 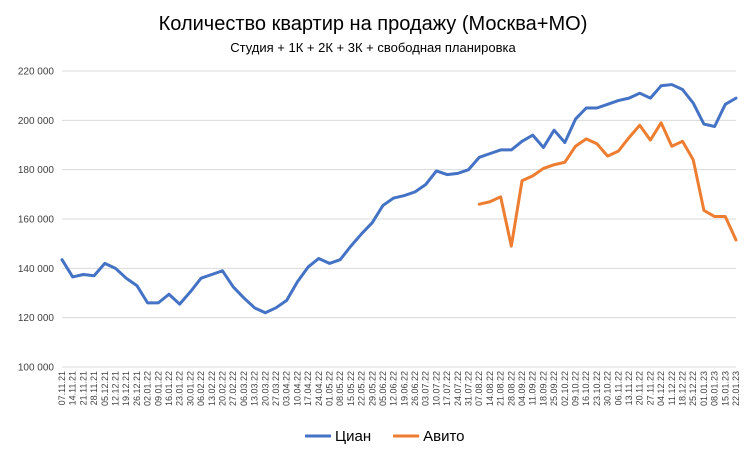 I want to click on x-tick-label: 03.04.22, so click(x=287, y=388).